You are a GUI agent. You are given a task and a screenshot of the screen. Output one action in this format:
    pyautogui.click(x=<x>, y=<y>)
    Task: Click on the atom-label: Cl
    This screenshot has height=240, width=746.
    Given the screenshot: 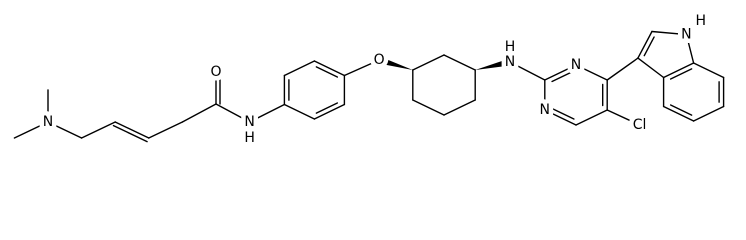 What is the action you would take?
    pyautogui.click(x=640, y=125)
    